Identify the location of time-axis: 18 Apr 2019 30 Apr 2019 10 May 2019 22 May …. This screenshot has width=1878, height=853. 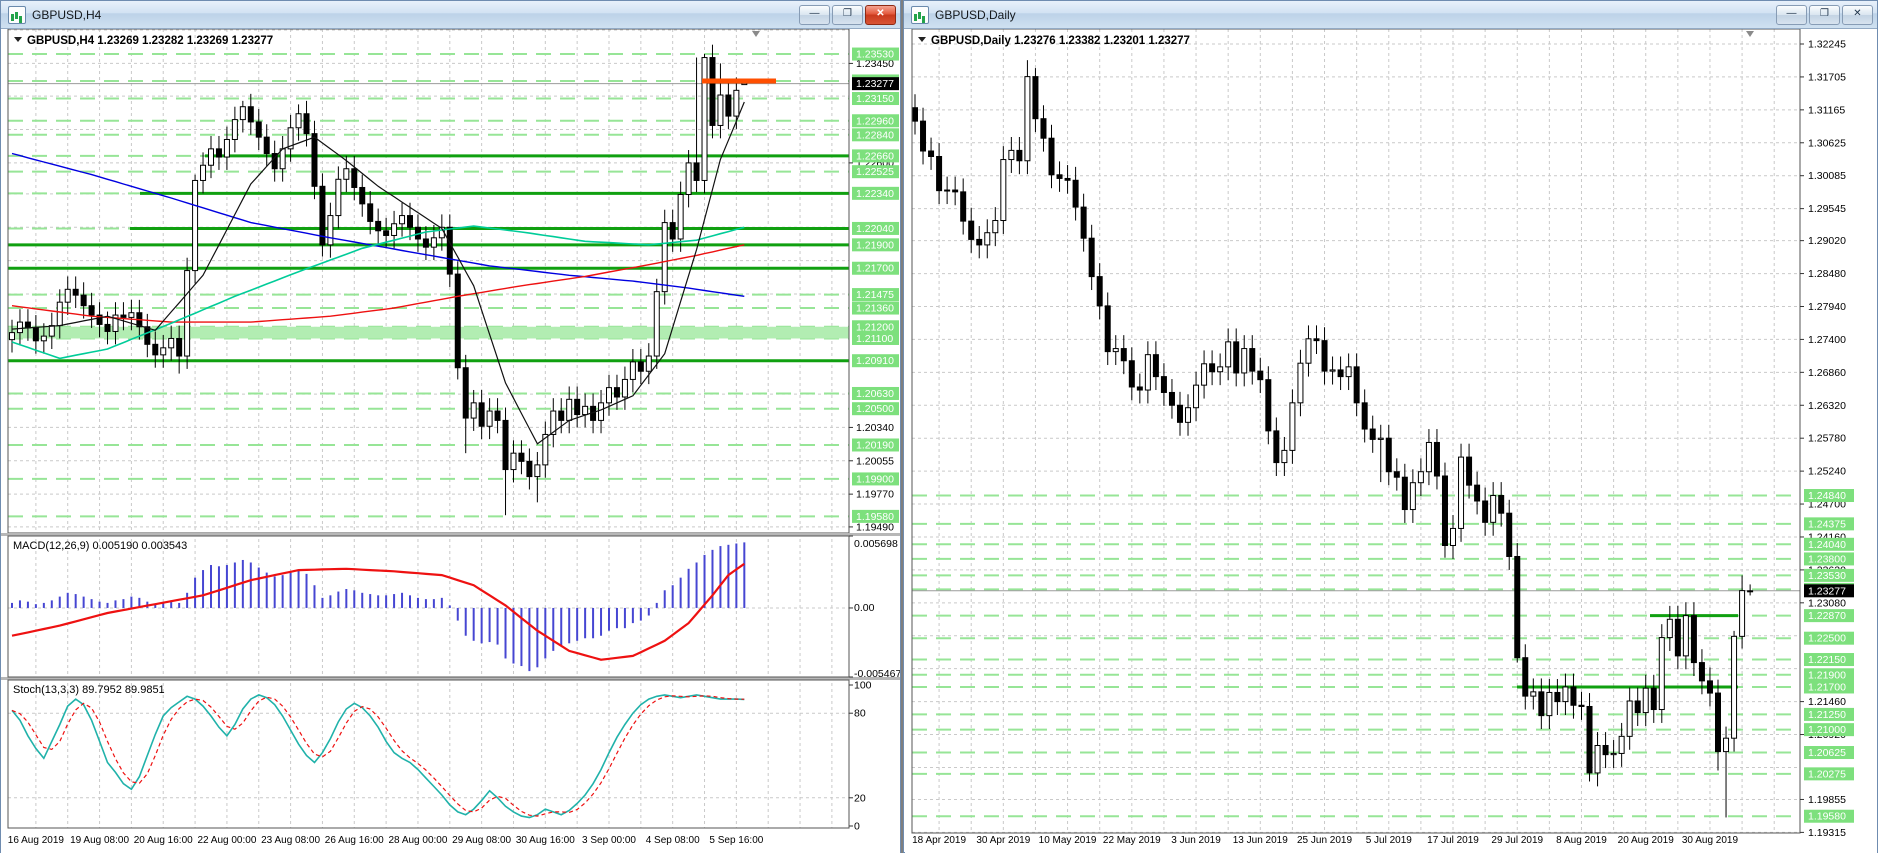
(1325, 840).